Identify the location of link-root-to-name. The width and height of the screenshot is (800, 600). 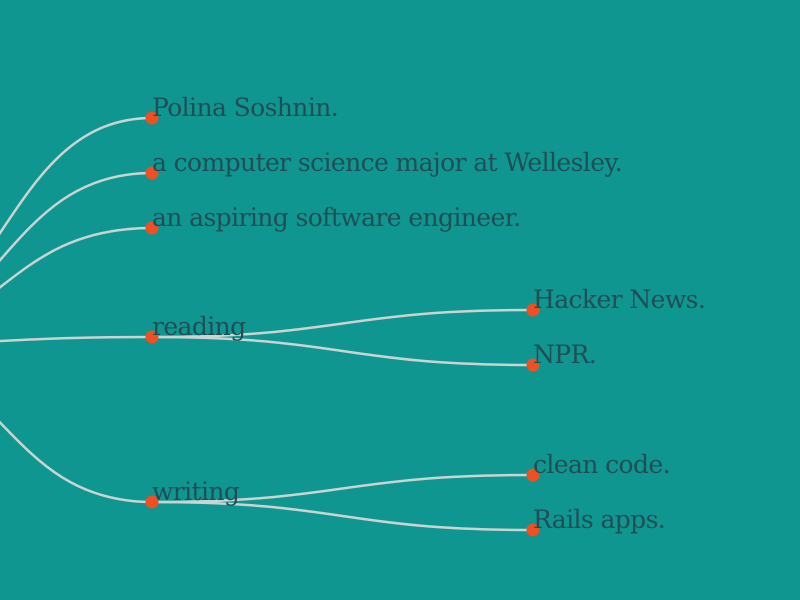
(76, 176).